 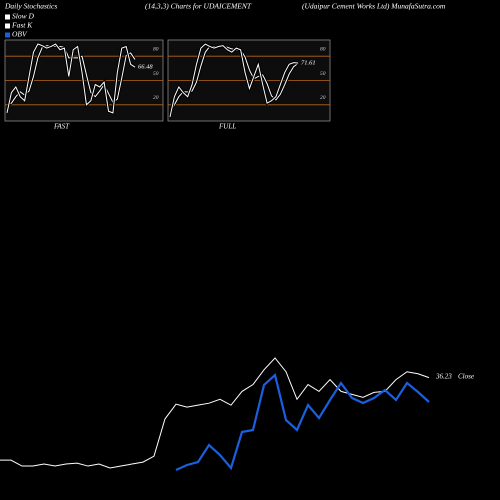 What do you see at coordinates (30, 6) in the screenshot?
I see `header-left: Daily Stochastics` at bounding box center [30, 6].